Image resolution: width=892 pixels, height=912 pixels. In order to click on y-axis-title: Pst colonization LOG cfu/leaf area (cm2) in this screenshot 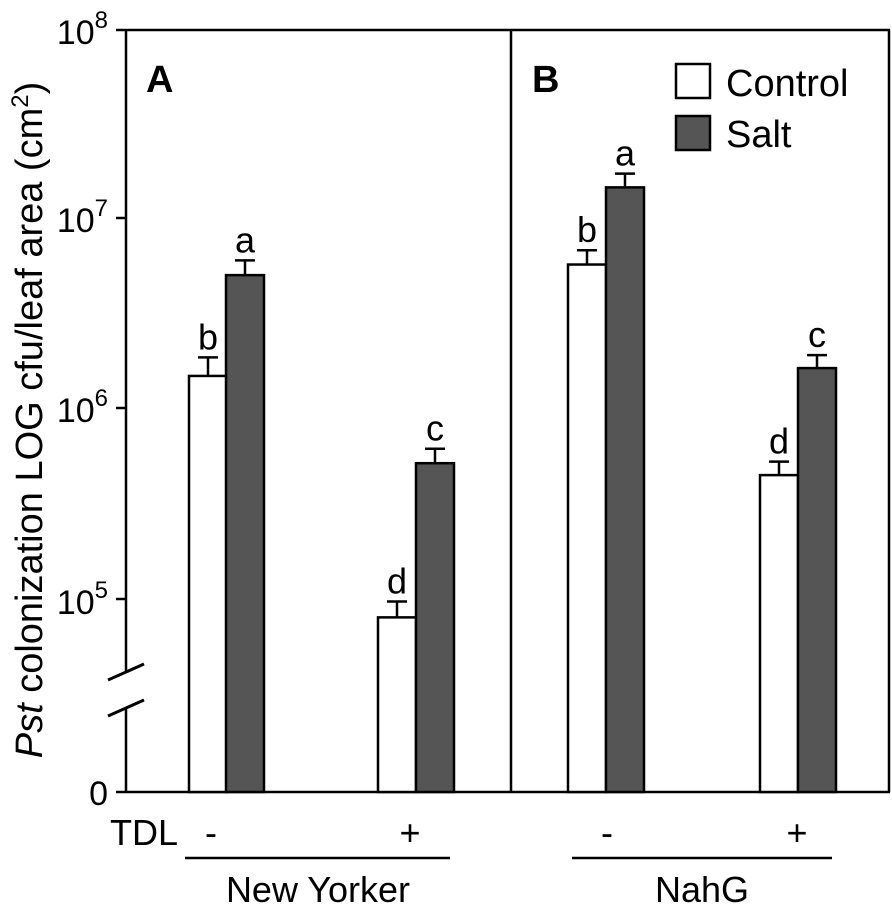, I will do `click(29, 420)`.